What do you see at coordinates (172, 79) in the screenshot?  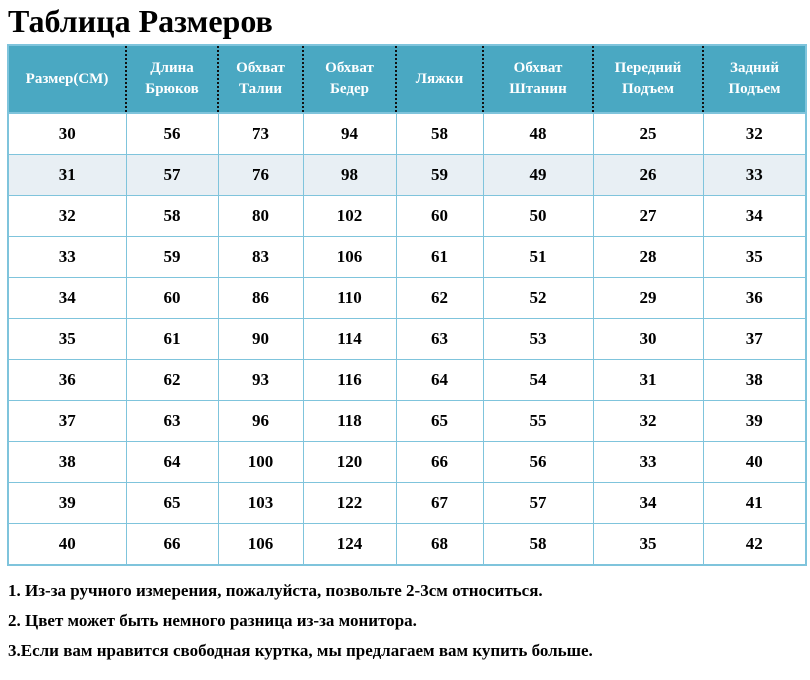 I see `column-header-pants-length: Длина Брюков` at bounding box center [172, 79].